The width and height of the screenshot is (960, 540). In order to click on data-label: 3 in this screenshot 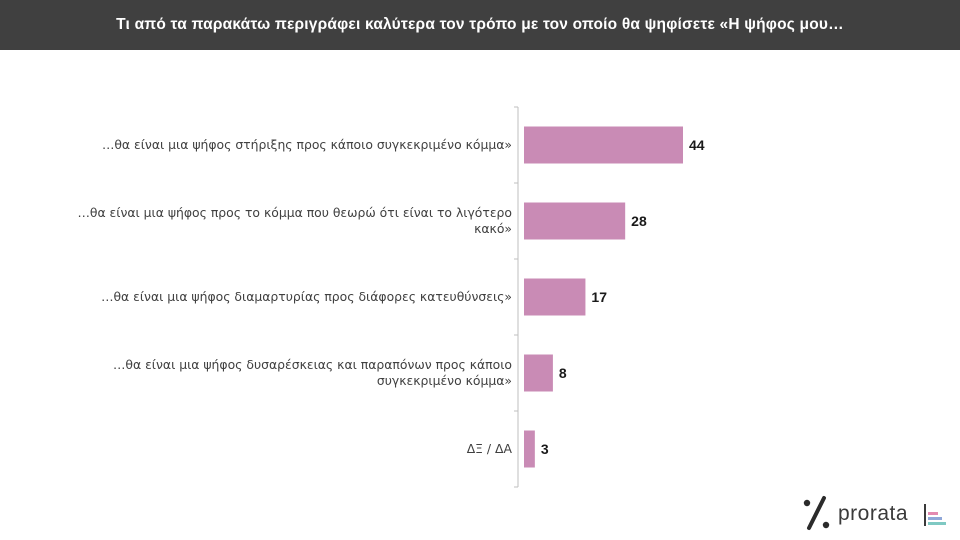, I will do `click(545, 449)`.